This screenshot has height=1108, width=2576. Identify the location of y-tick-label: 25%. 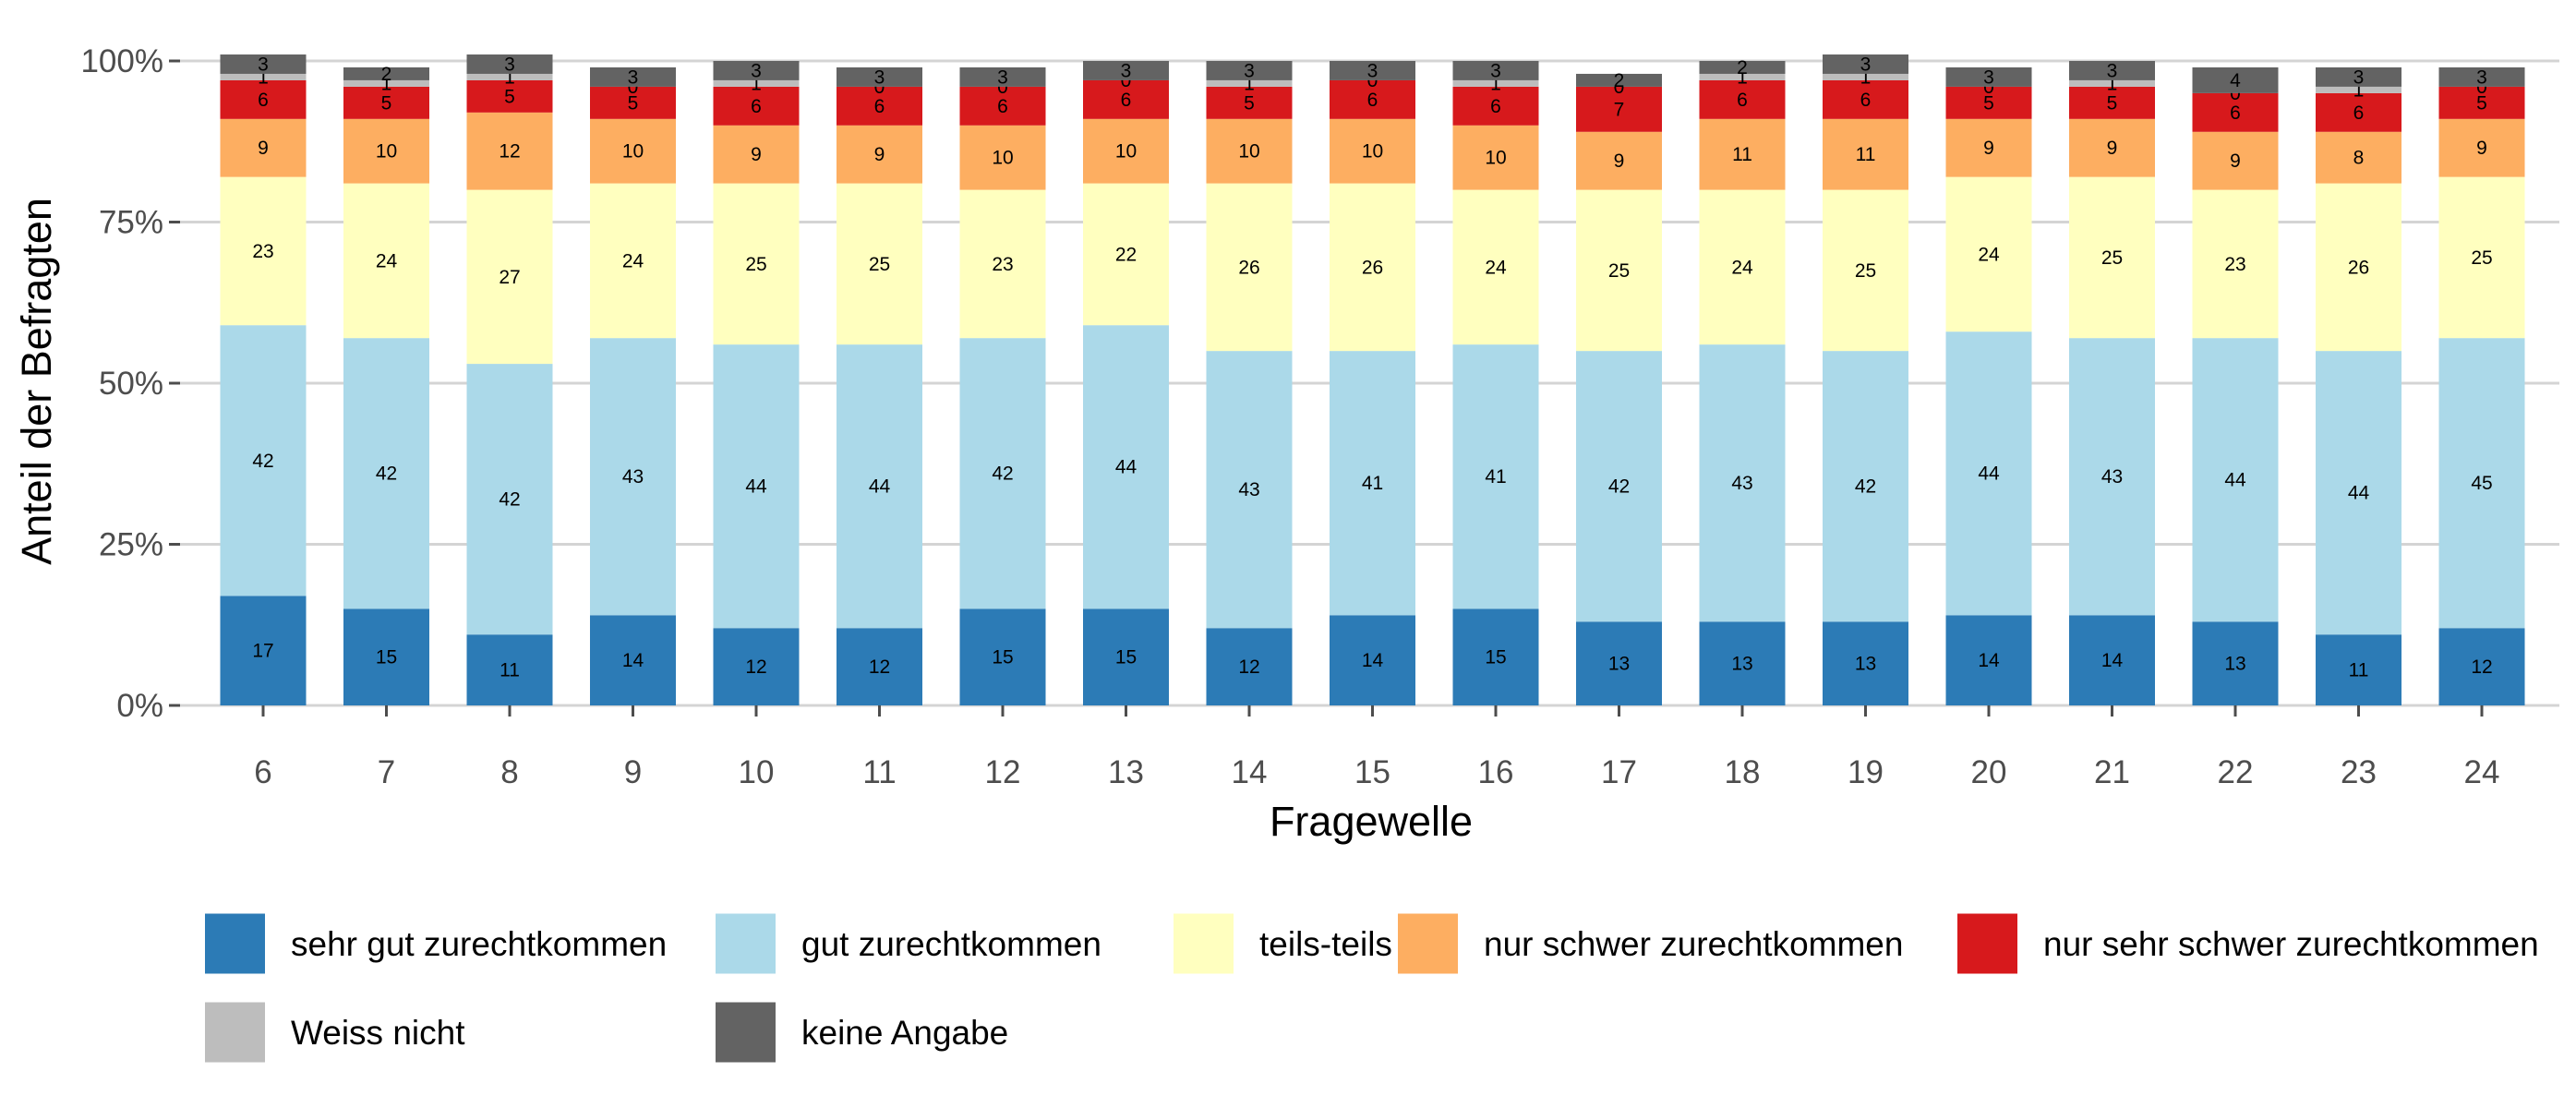
(131, 545).